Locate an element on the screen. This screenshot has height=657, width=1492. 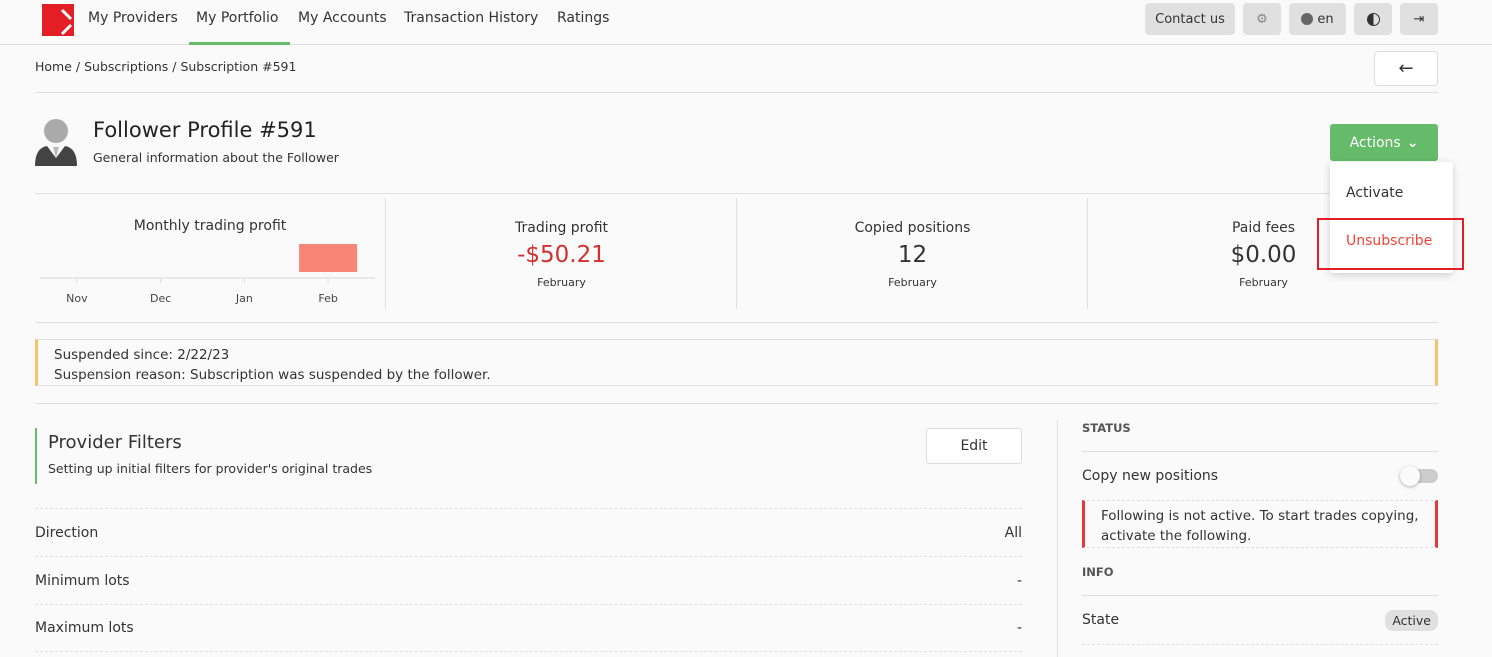
info-heading: INFO is located at coordinates (1098, 572).